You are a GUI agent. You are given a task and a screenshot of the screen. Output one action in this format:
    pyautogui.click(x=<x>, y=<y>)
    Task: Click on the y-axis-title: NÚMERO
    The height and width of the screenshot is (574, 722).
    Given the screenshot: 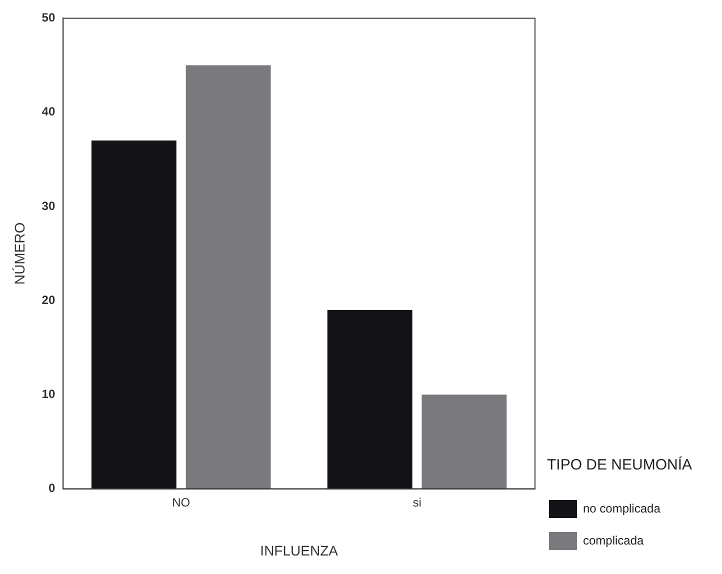 What is the action you would take?
    pyautogui.click(x=19, y=253)
    